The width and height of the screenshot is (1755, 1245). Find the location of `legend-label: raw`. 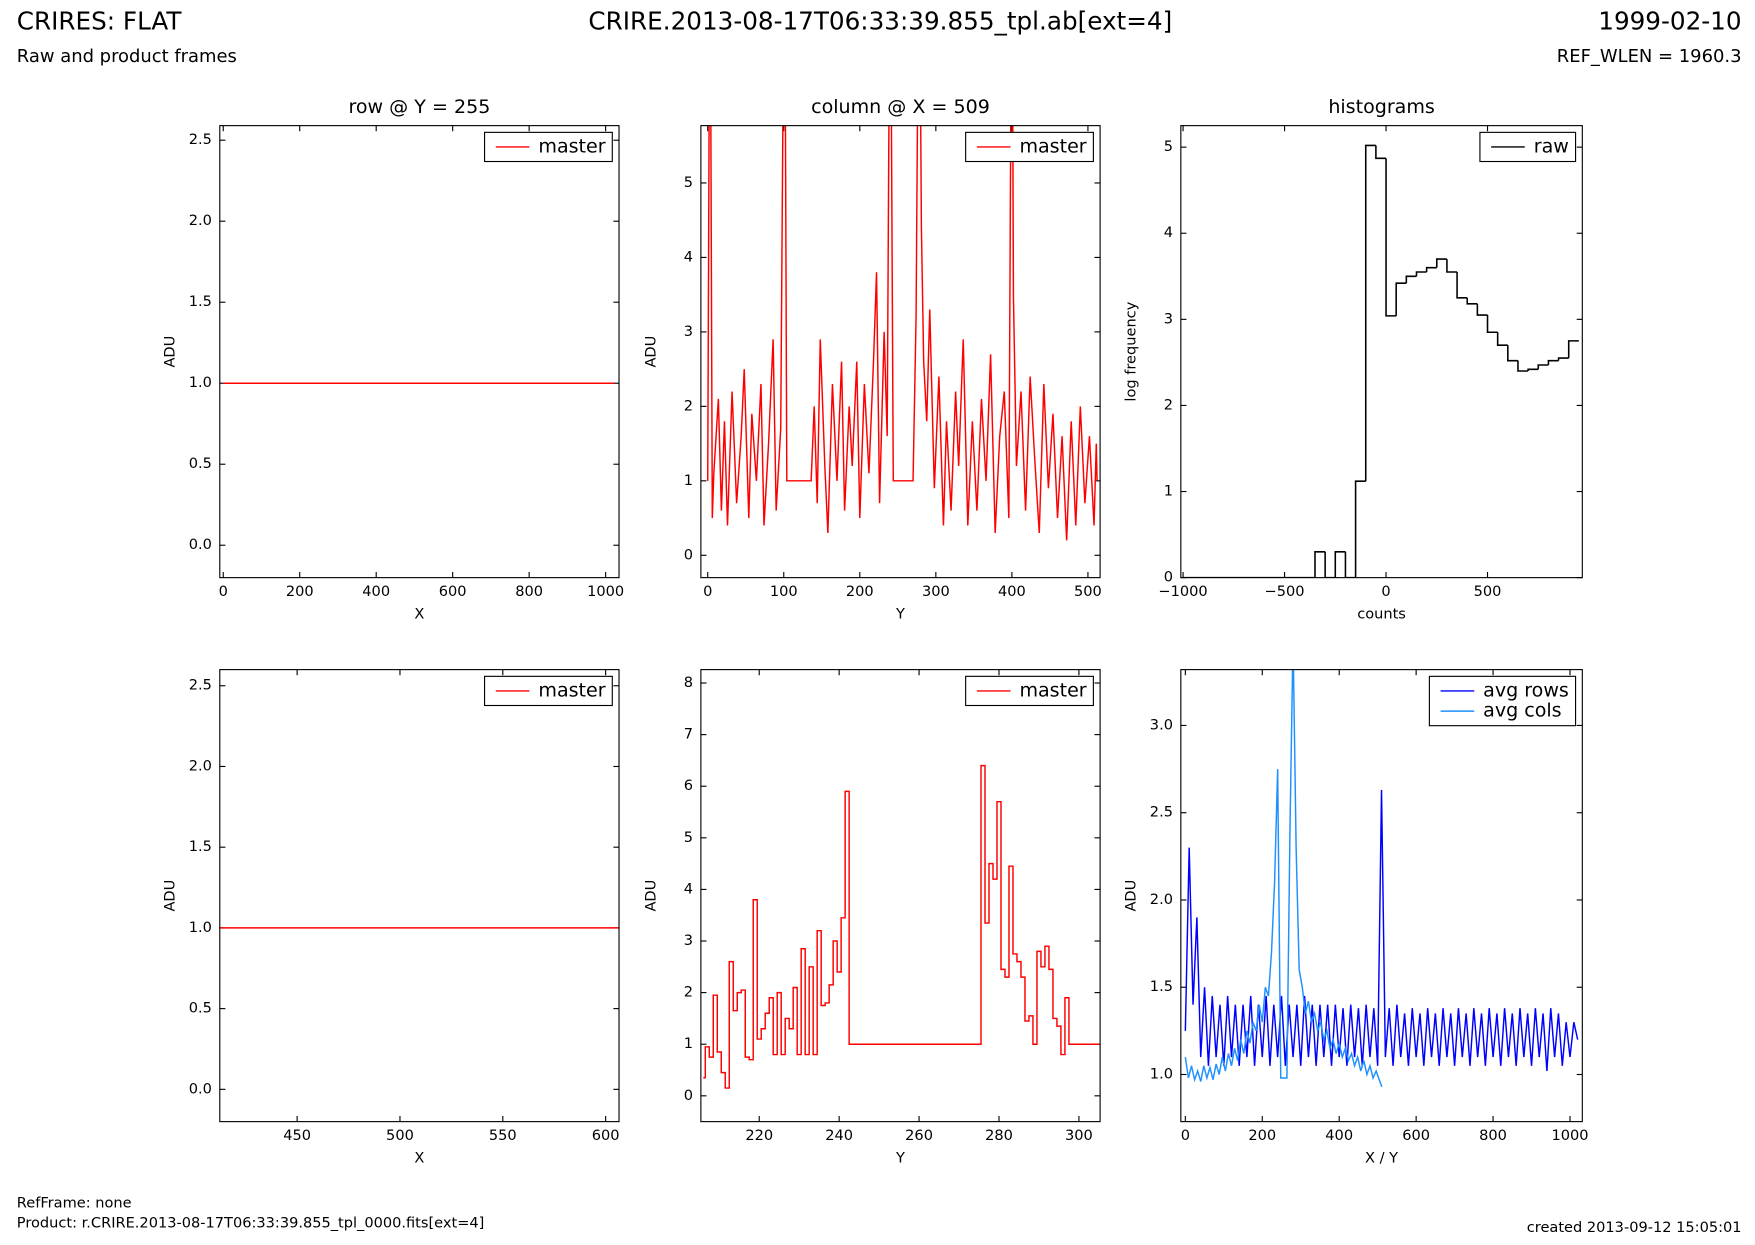

legend-label: raw is located at coordinates (1551, 146).